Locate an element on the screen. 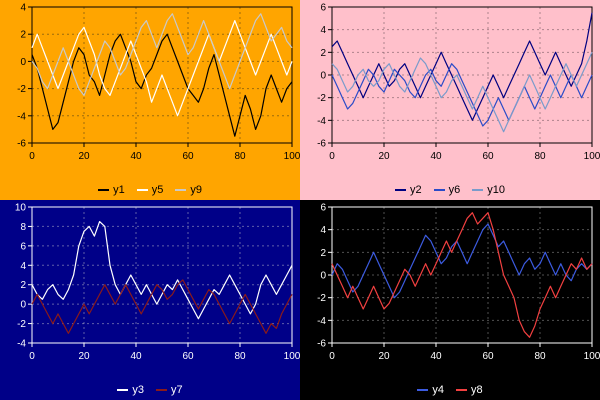  series-line-y6 is located at coordinates (462, 95).